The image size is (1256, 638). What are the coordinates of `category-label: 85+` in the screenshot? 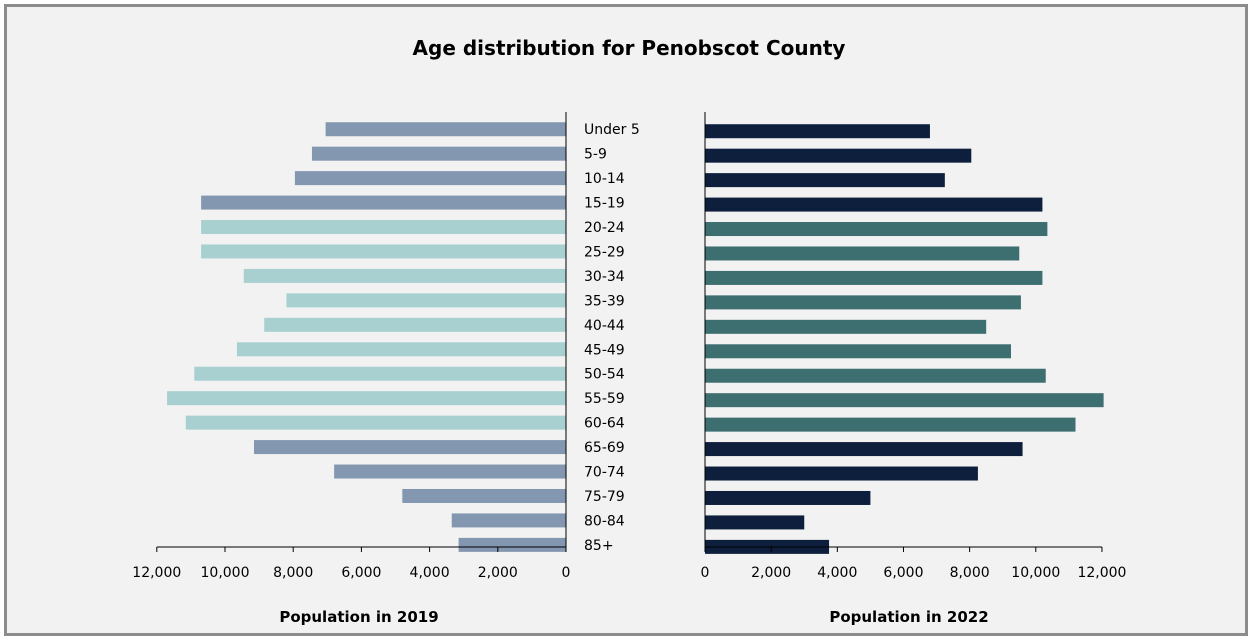 It's located at (599, 546).